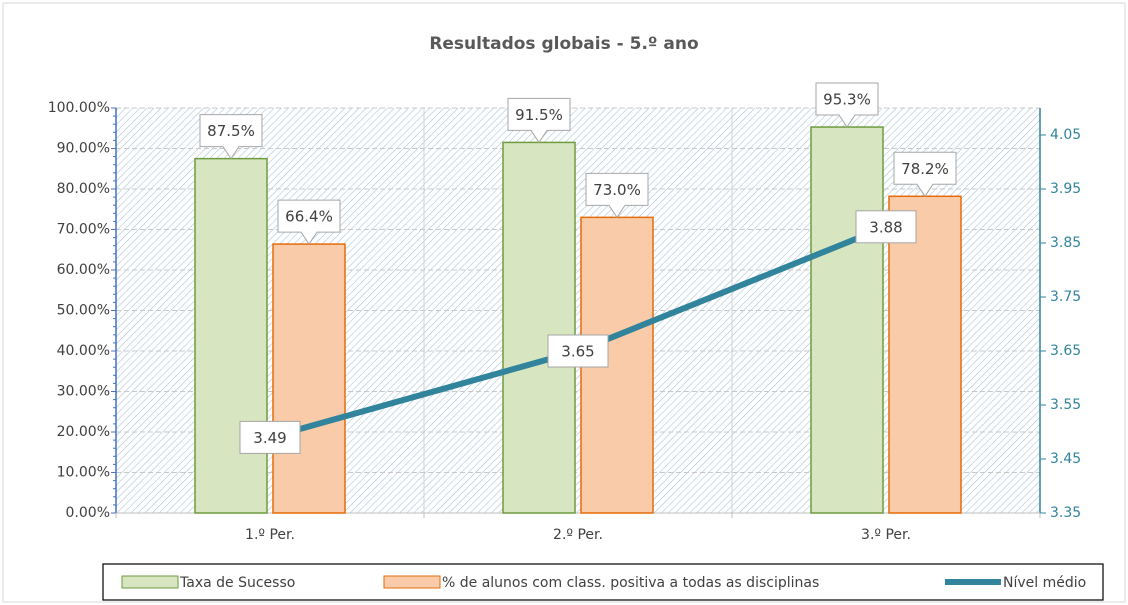 The width and height of the screenshot is (1128, 605). I want to click on data-label: 91.5%, so click(539, 115).